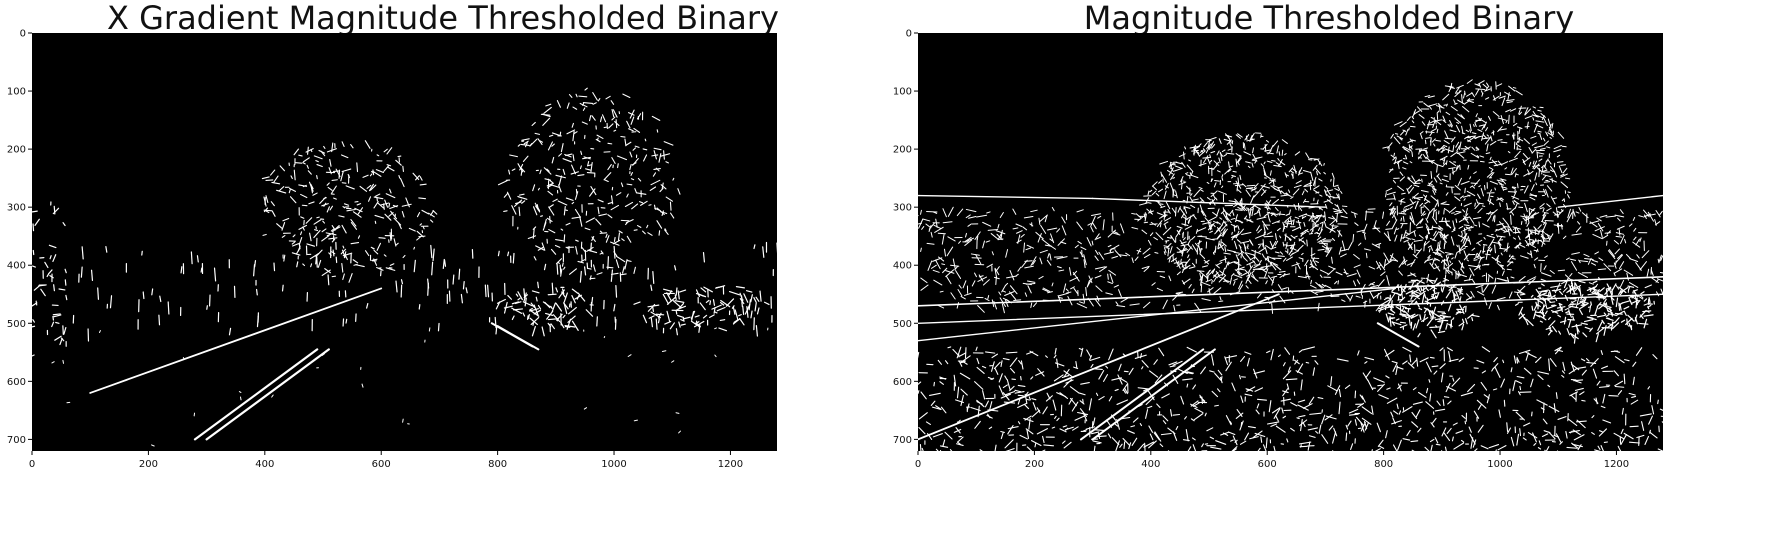 The height and width of the screenshot is (534, 1772). What do you see at coordinates (1383, 464) in the screenshot?
I see `right-x-tick-label: 800` at bounding box center [1383, 464].